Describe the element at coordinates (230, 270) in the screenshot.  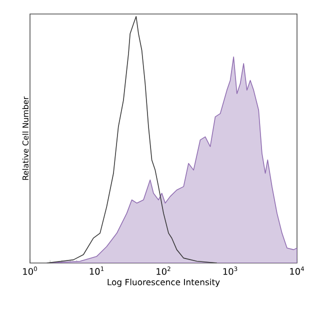
I see `x-tick-label: 10$^{3}$` at that location.